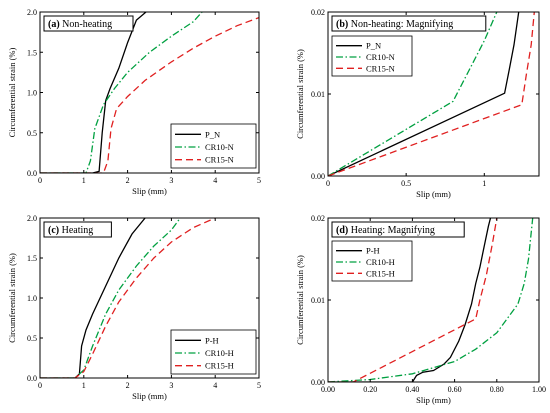 This screenshot has height=413, width=550. What do you see at coordinates (328, 389) in the screenshot?
I see `x-tick-label: 0.00` at bounding box center [328, 389].